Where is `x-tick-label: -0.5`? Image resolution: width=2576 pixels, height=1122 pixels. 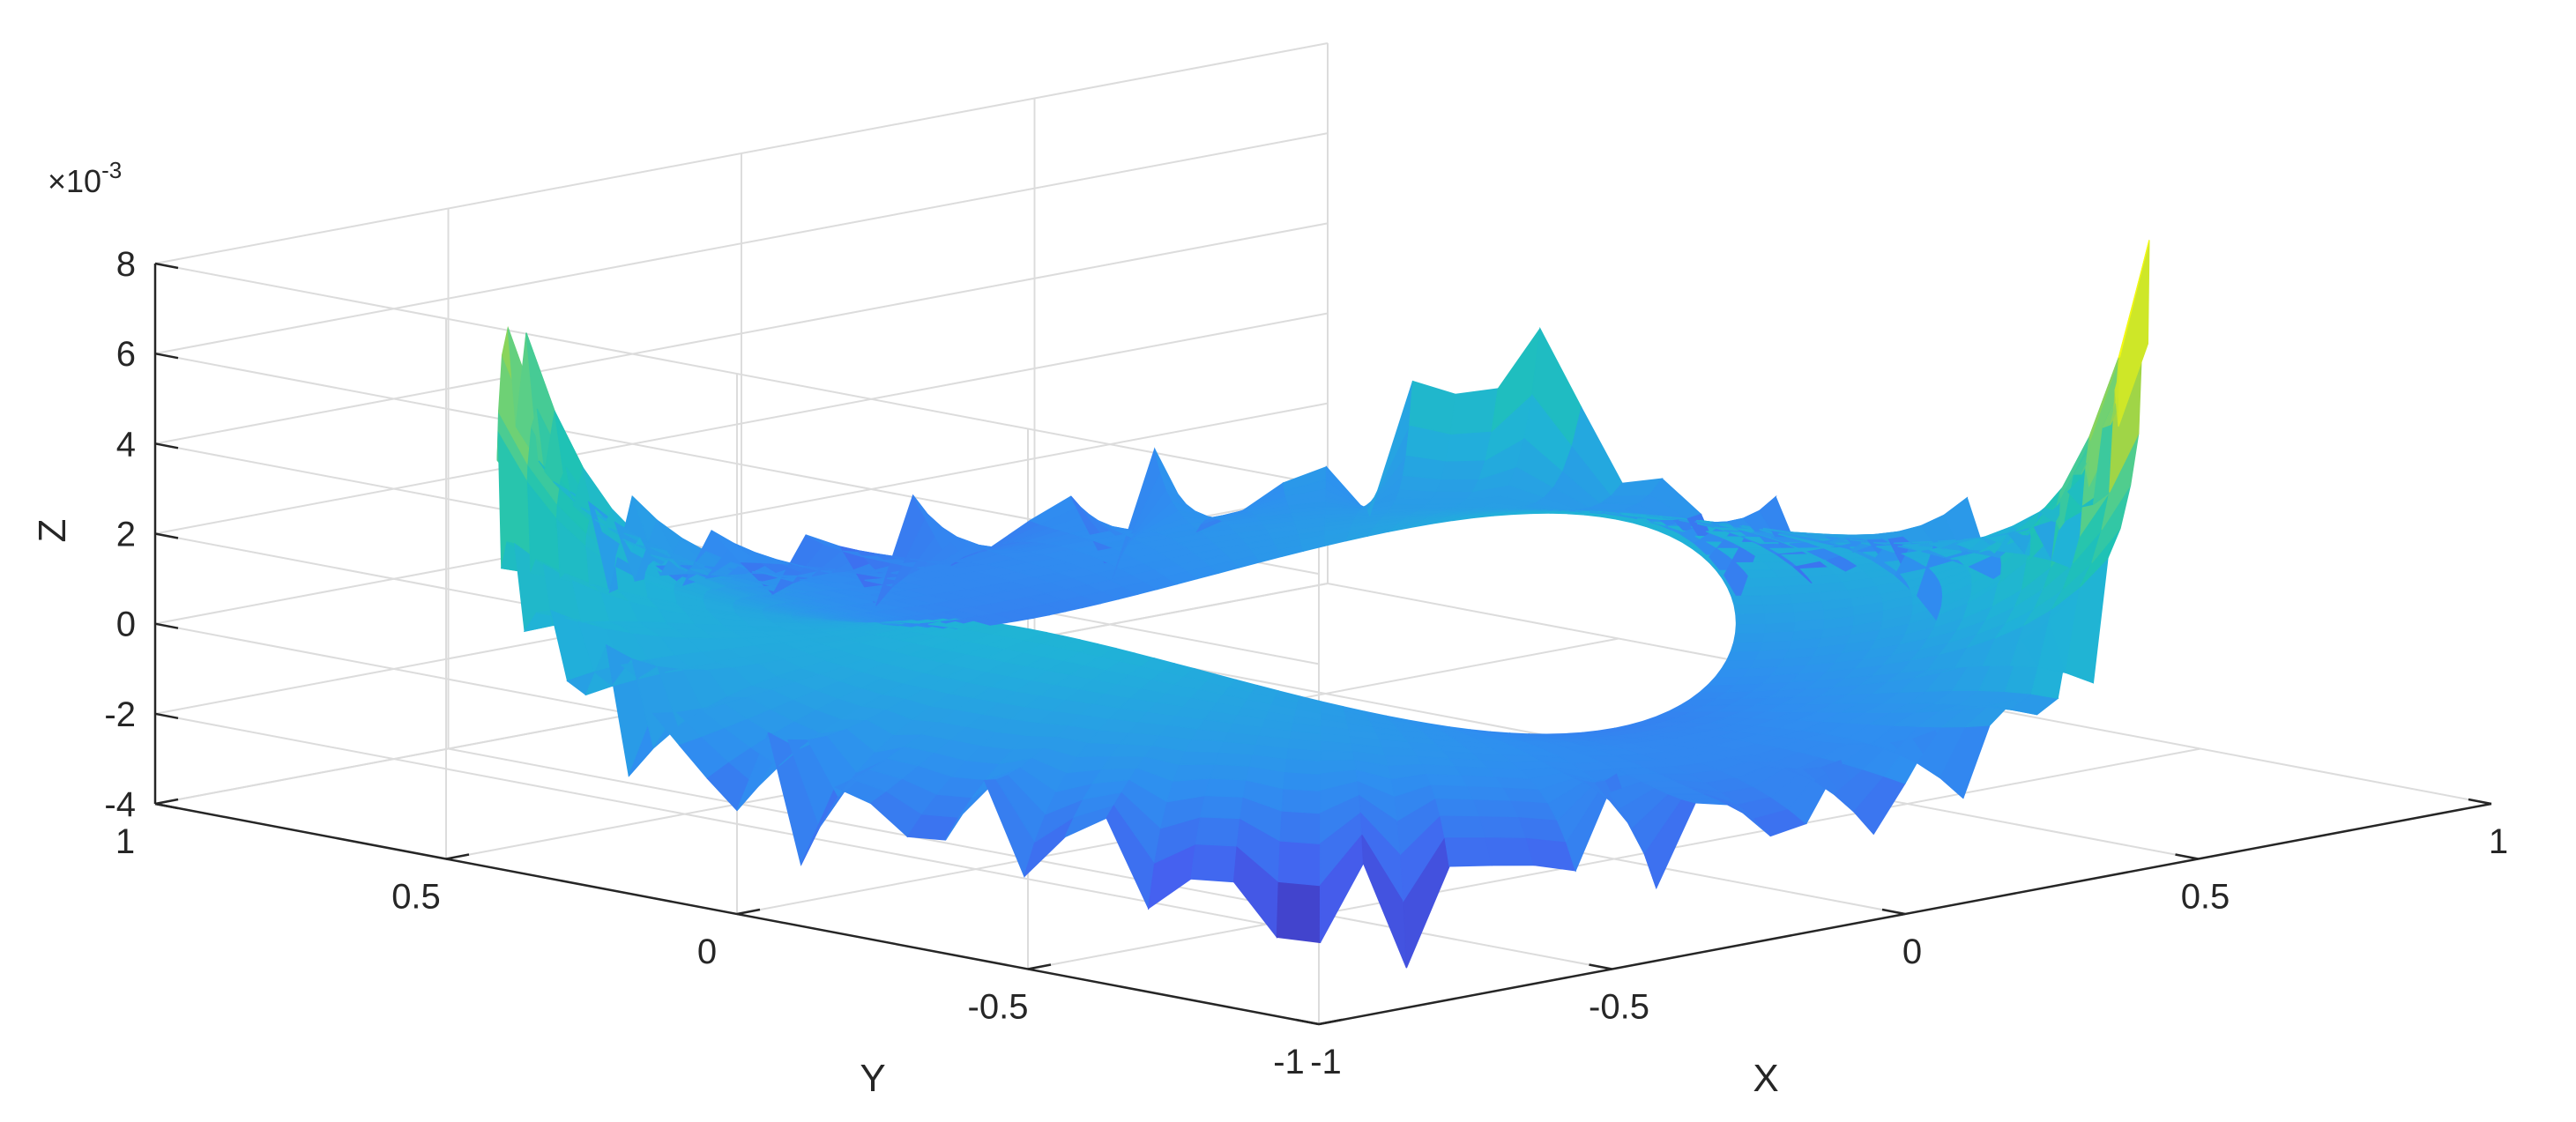 x-tick-label: -0.5 is located at coordinates (1619, 1007).